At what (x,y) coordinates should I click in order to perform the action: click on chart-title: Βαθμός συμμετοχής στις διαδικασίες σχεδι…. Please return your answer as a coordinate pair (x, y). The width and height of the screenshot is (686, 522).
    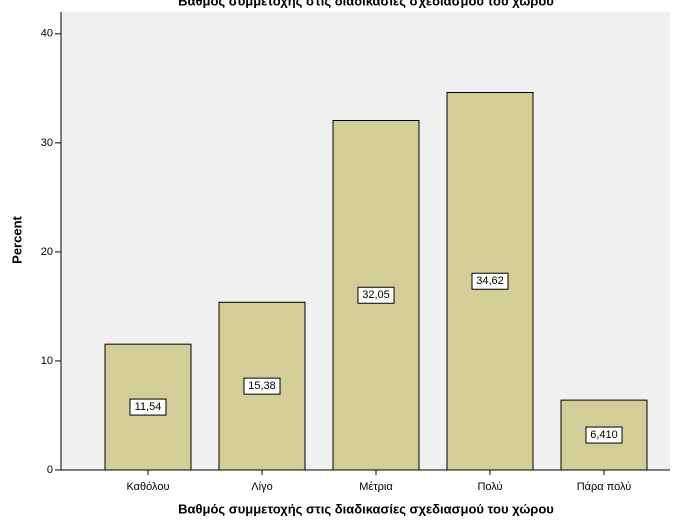
    Looking at the image, I should click on (366, 4).